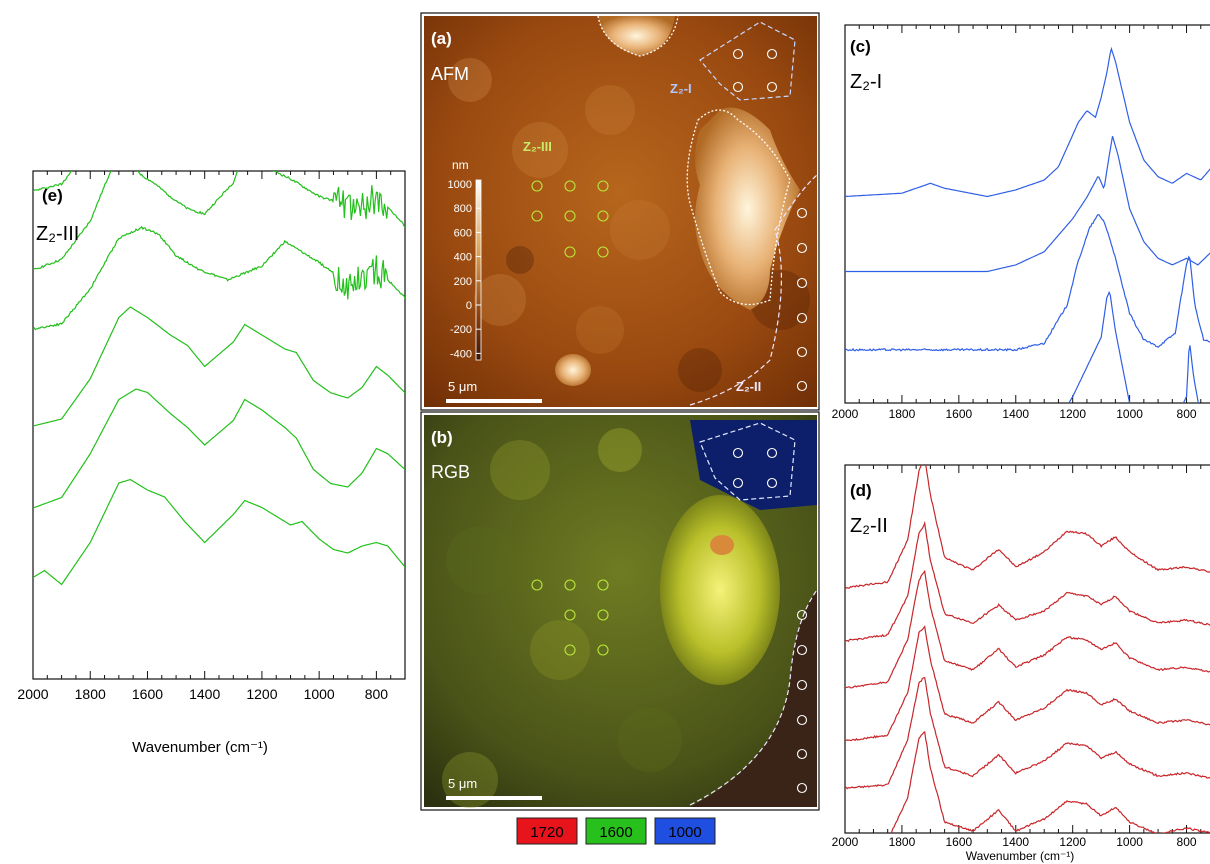 The height and width of the screenshot is (864, 1210). Describe the element at coordinates (460, 185) in the screenshot. I see `colorbar-tick-label: 1000` at that location.